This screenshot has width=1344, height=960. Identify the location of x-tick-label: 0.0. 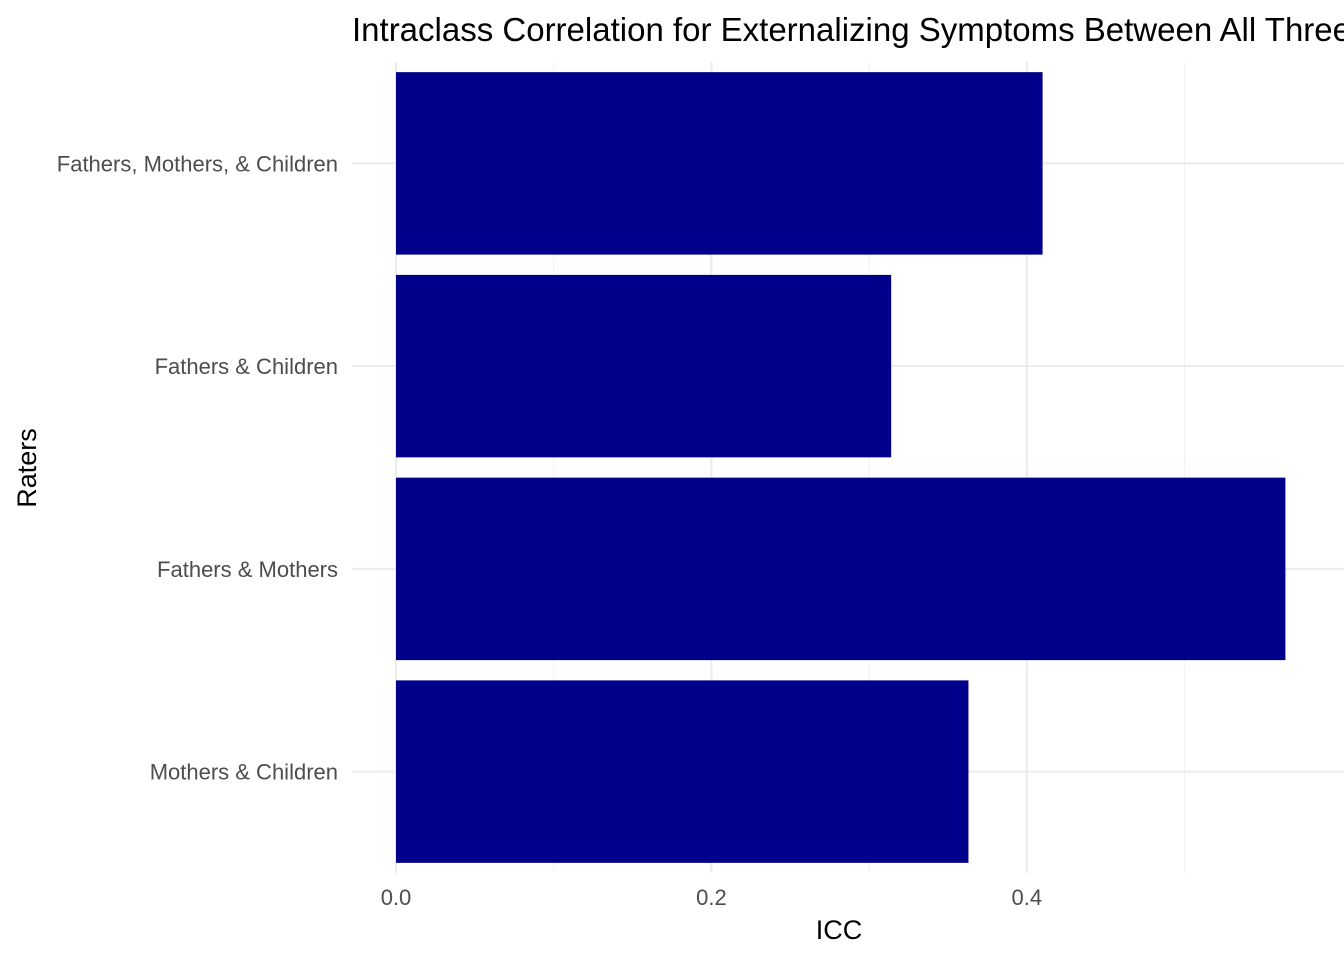
(396, 897).